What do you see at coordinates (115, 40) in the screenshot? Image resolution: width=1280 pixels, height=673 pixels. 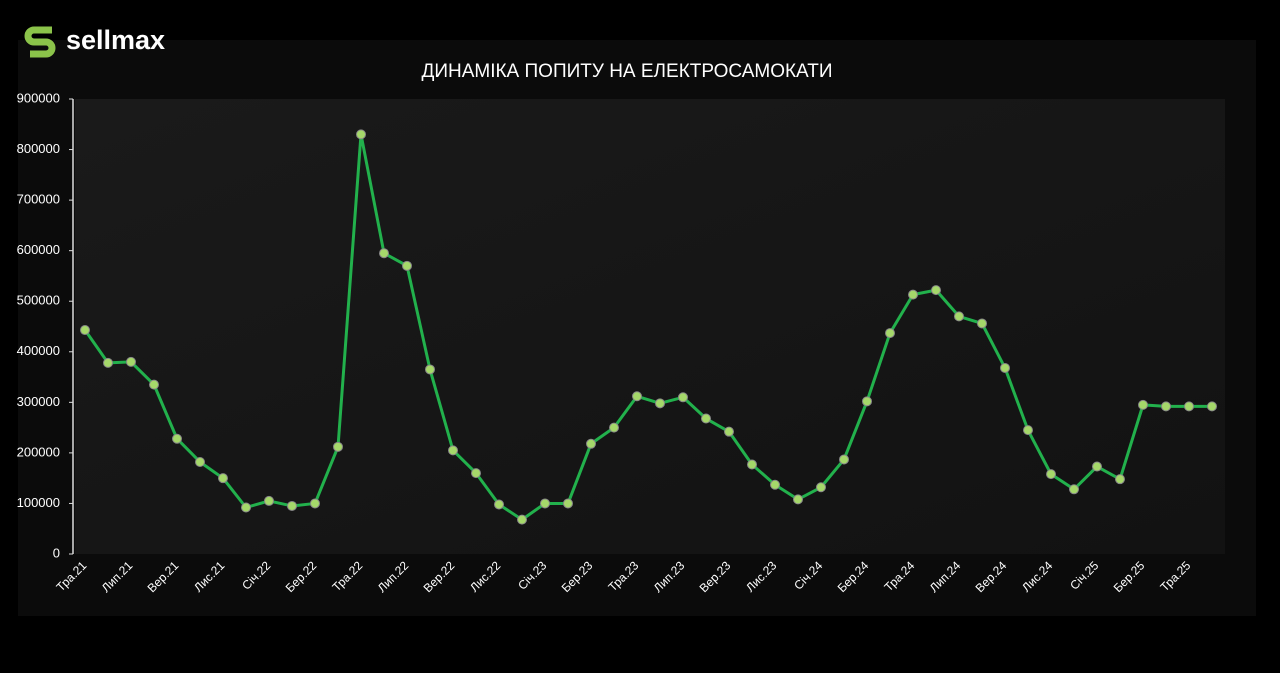 I see `brand-name: sellmax` at bounding box center [115, 40].